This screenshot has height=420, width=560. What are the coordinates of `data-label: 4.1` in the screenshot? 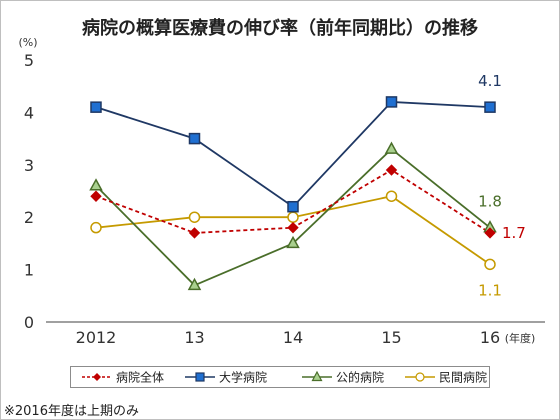 It's located at (490, 81).